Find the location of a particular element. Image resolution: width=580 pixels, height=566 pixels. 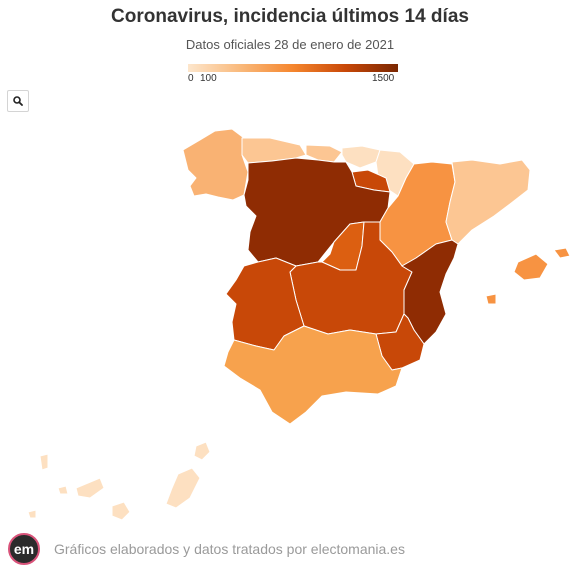

region-galicia is located at coordinates (215, 164).